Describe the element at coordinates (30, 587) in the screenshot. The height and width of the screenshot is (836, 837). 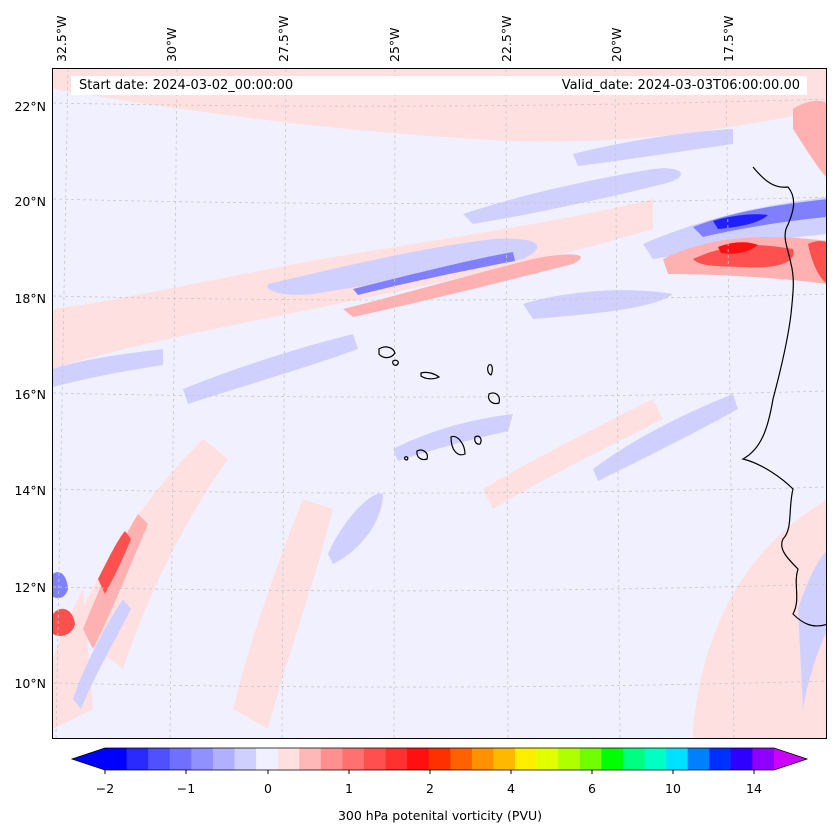
I see `lat-label: 12°N` at that location.